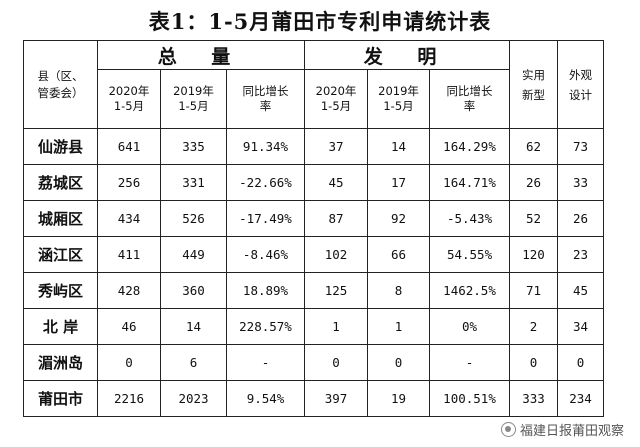  I want to click on table-cell: -17.49%, so click(265, 218).